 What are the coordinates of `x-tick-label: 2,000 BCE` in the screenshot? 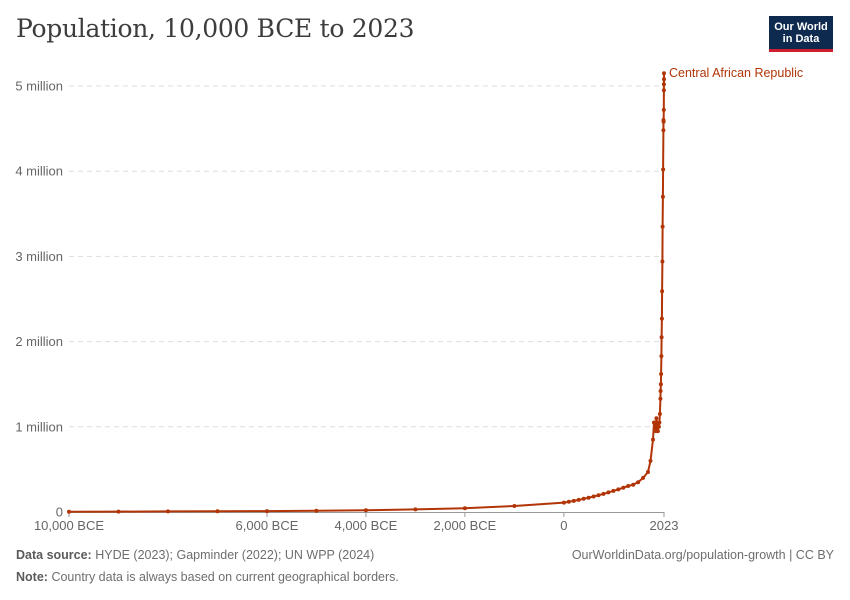 It's located at (464, 525).